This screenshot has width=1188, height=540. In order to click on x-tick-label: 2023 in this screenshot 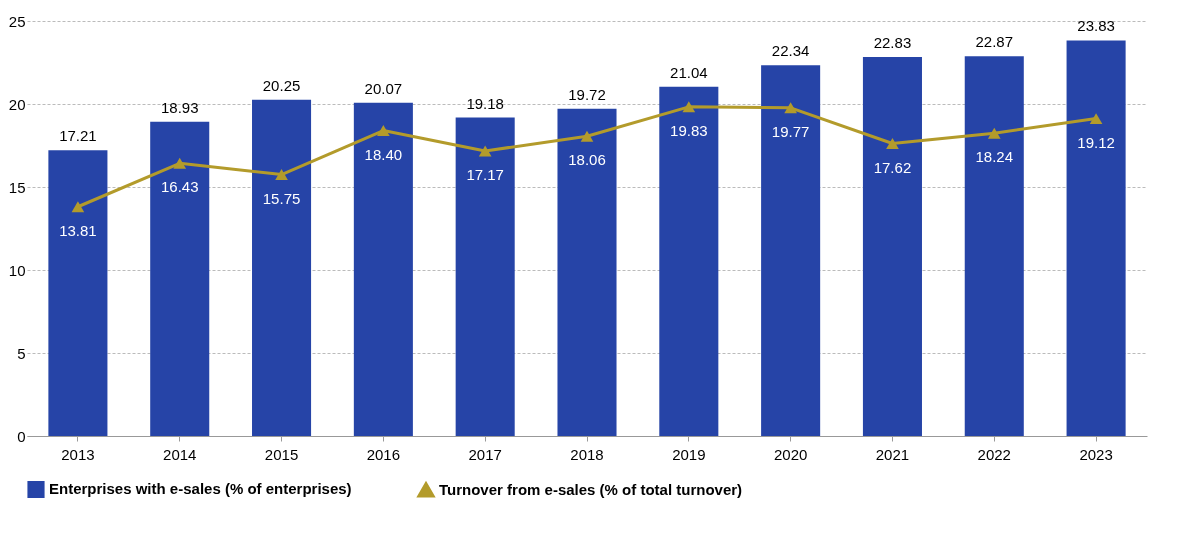, I will do `click(1096, 454)`.